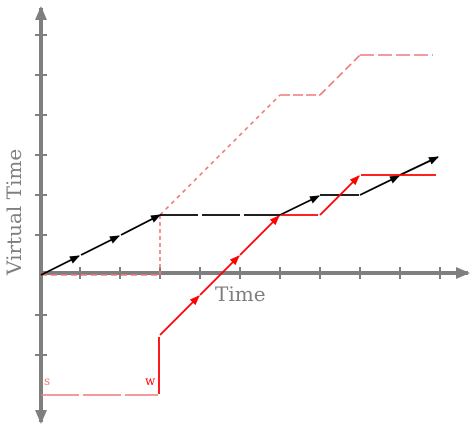 This screenshot has height=424, width=474. Describe the element at coordinates (150, 381) in the screenshot. I see `w-marker: w` at that location.